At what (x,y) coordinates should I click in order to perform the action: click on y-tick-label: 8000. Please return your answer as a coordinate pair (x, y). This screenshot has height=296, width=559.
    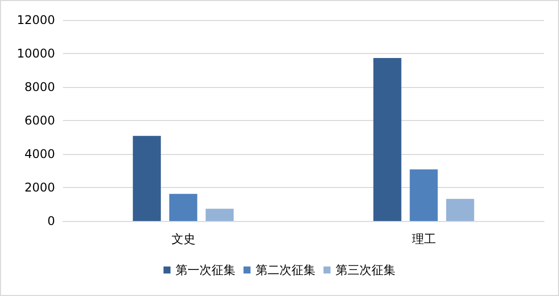
    Looking at the image, I should click on (39, 87).